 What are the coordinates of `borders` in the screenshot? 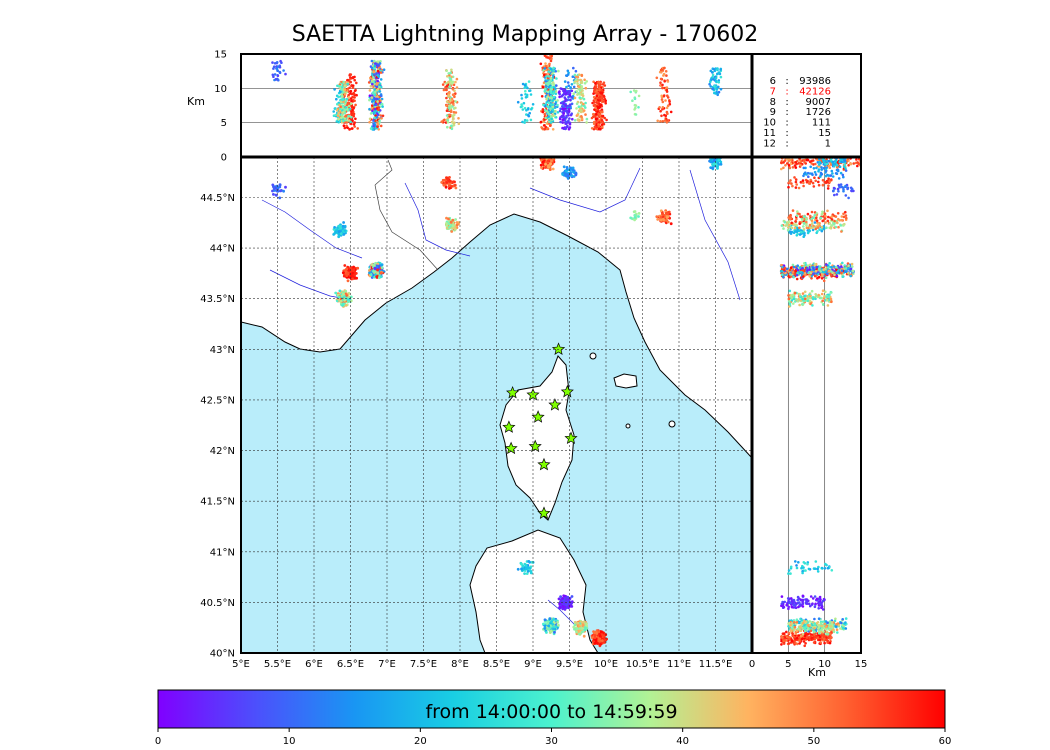 It's located at (406, 215).